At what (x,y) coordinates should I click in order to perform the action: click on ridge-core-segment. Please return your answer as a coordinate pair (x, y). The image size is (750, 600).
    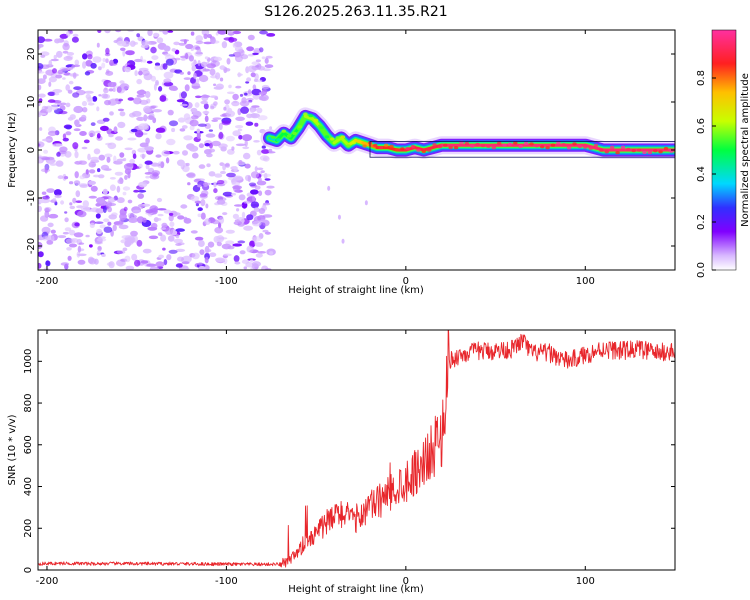
    Looking at the image, I should click on (344, 141).